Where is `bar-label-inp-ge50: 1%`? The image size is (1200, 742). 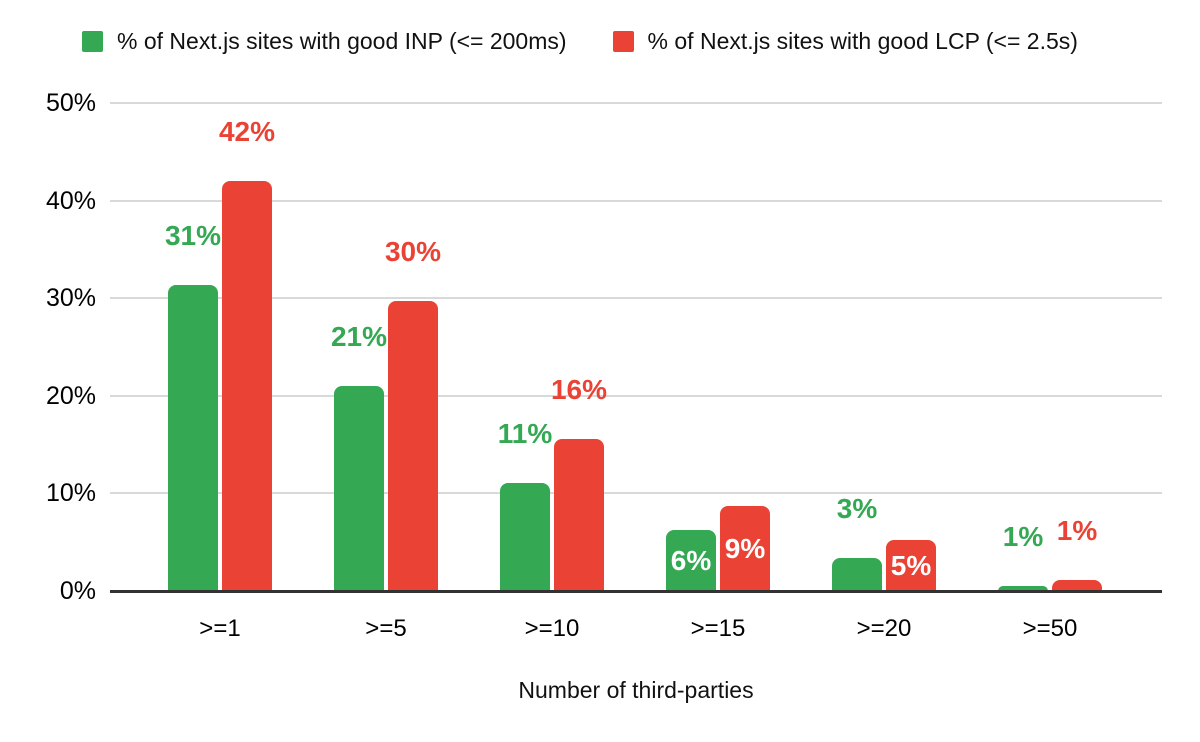
bar-label-inp-ge50: 1% is located at coordinates (1023, 536).